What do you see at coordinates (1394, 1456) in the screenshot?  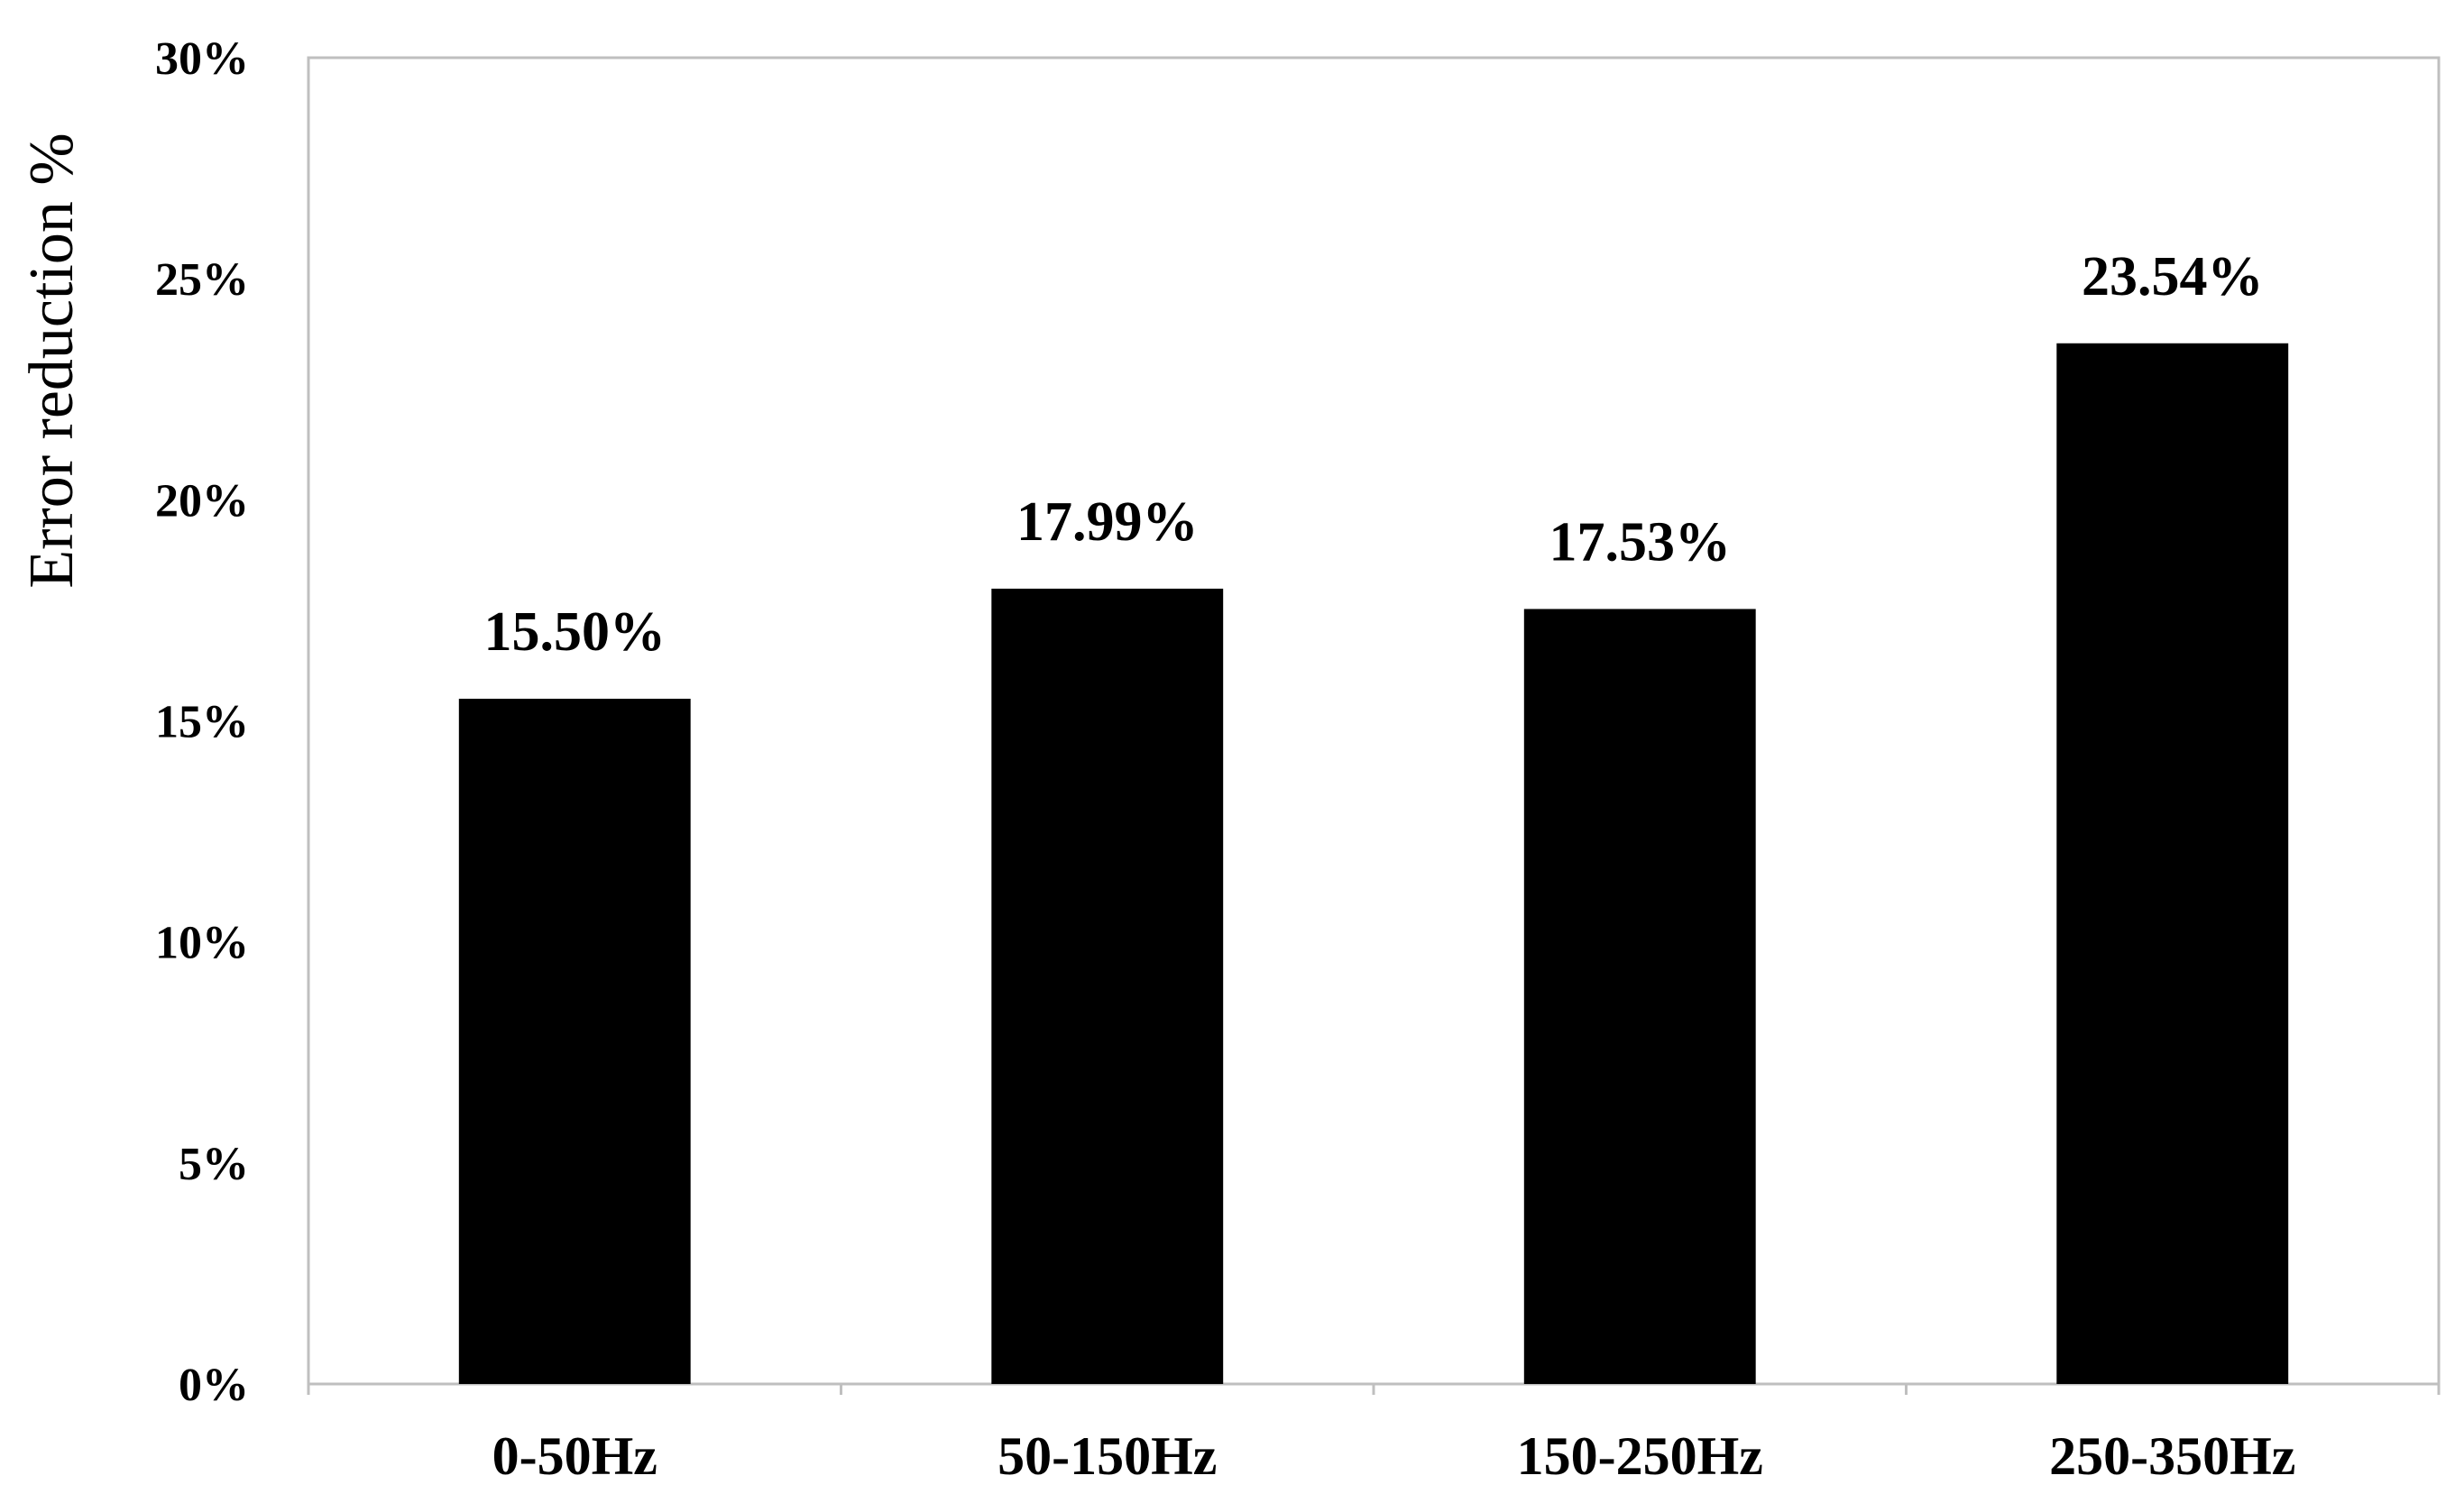 I see `category-labels: 0-50Hz 50-150Hz 150-250Hz 250-350Hz` at bounding box center [1394, 1456].